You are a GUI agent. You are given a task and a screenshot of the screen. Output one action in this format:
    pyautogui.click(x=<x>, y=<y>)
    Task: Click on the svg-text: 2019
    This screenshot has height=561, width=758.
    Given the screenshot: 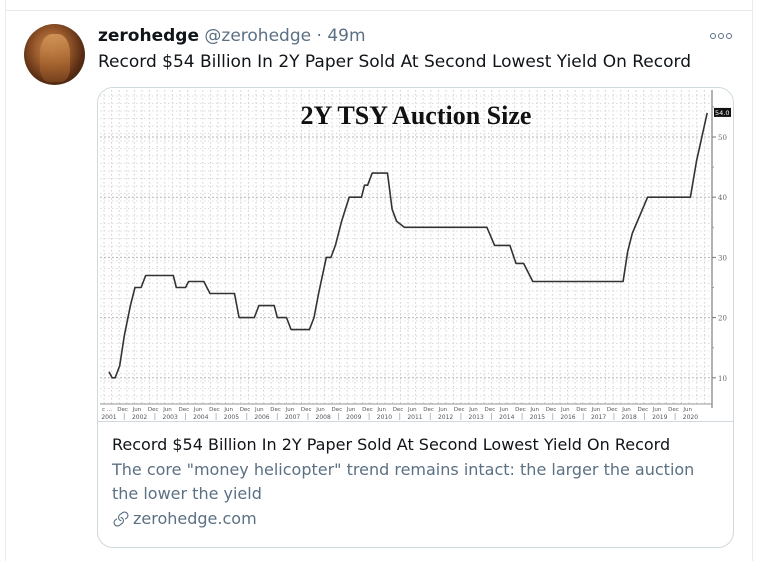 What is the action you would take?
    pyautogui.click(x=659, y=417)
    